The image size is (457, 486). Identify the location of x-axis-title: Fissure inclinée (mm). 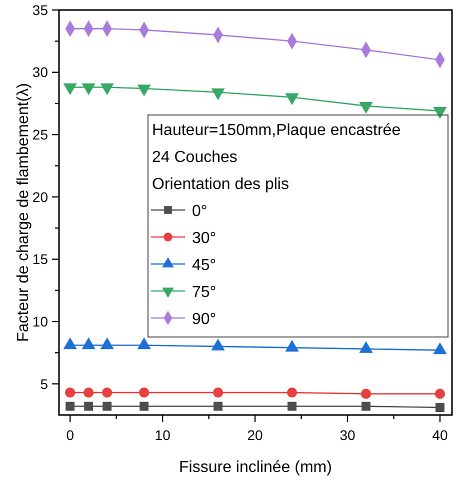
(255, 467).